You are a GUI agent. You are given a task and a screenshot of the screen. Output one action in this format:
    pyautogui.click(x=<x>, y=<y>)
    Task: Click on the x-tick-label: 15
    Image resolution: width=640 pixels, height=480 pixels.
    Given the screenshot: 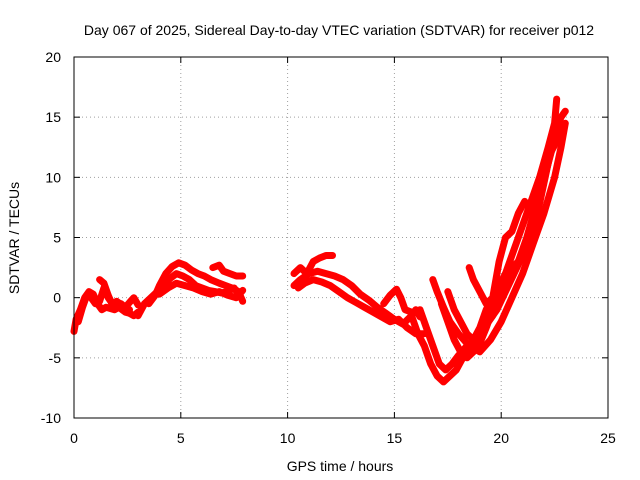 What is the action you would take?
    pyautogui.click(x=395, y=438)
    